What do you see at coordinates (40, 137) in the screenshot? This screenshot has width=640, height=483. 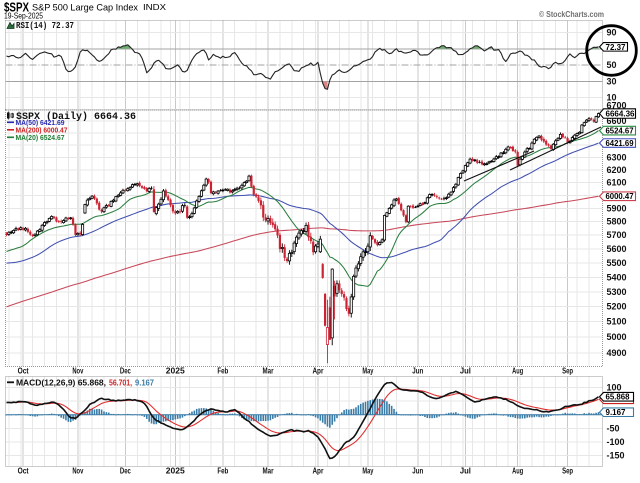 I see `svg-text: MA(20) 6524.67` at bounding box center [40, 137].